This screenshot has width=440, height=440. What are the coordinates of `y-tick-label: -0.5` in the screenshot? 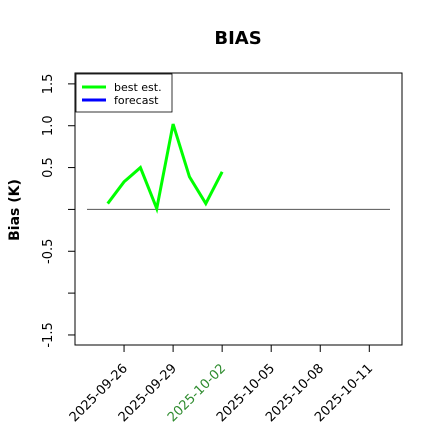 It's located at (48, 251).